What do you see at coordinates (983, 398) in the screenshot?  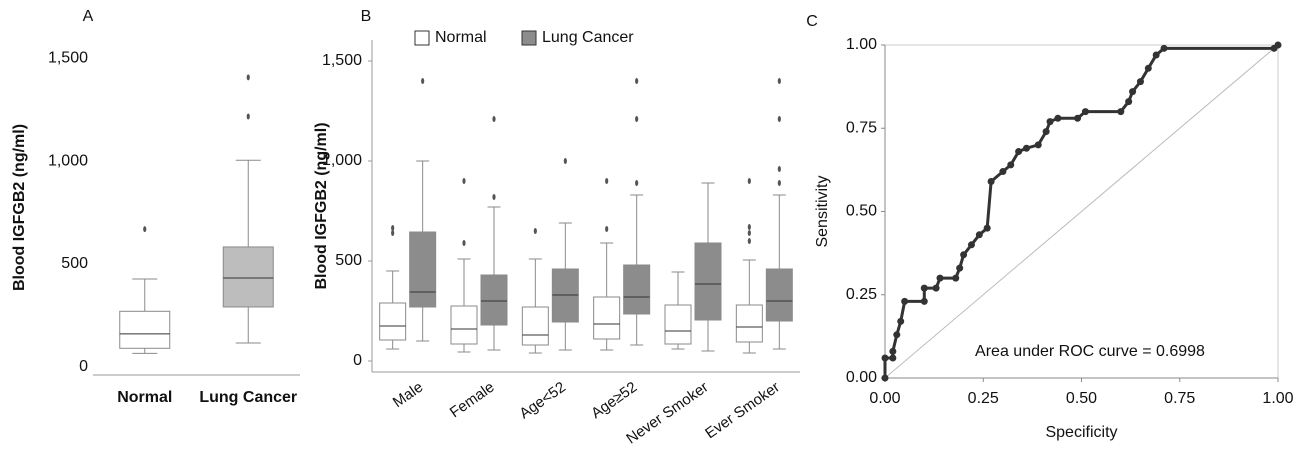 I see `x-tick-label: 0.25` at bounding box center [983, 398].